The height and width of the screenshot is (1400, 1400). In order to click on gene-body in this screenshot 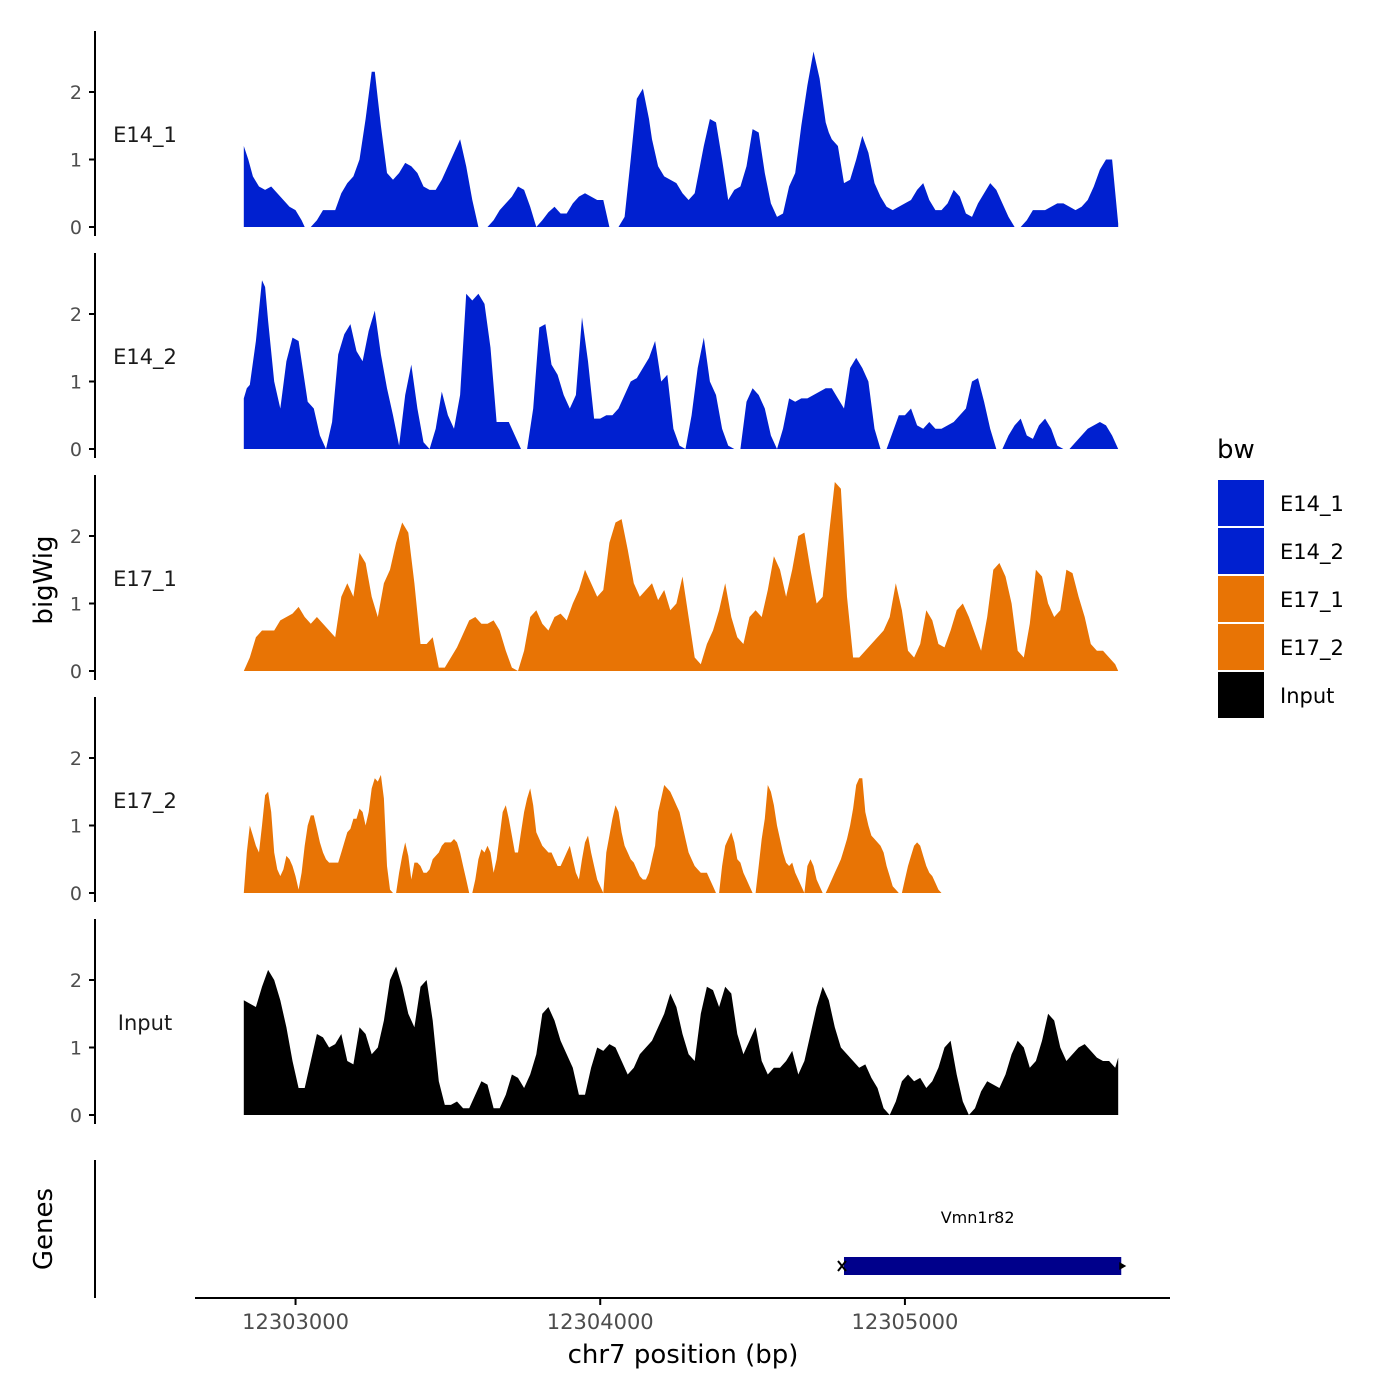, I will do `click(982, 1266)`.